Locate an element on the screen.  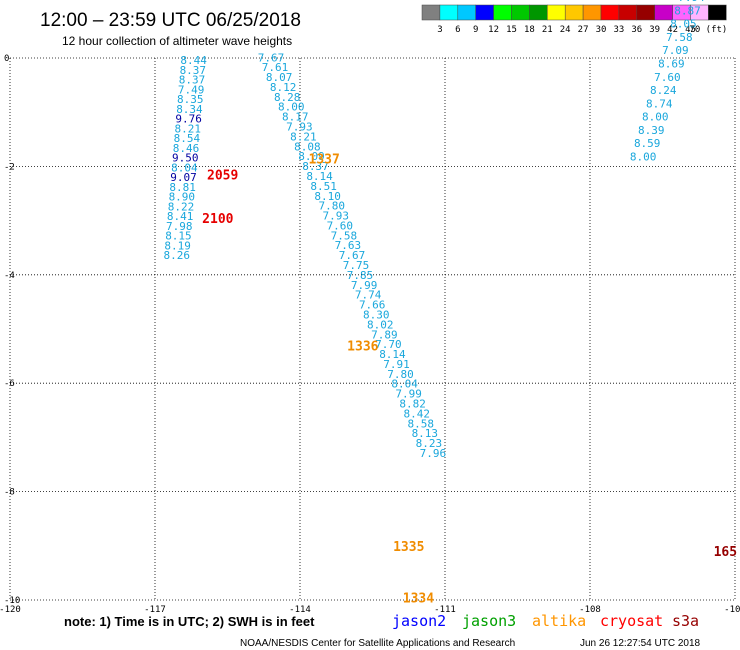
x-tick-label: -114 is located at coordinates (300, 610).